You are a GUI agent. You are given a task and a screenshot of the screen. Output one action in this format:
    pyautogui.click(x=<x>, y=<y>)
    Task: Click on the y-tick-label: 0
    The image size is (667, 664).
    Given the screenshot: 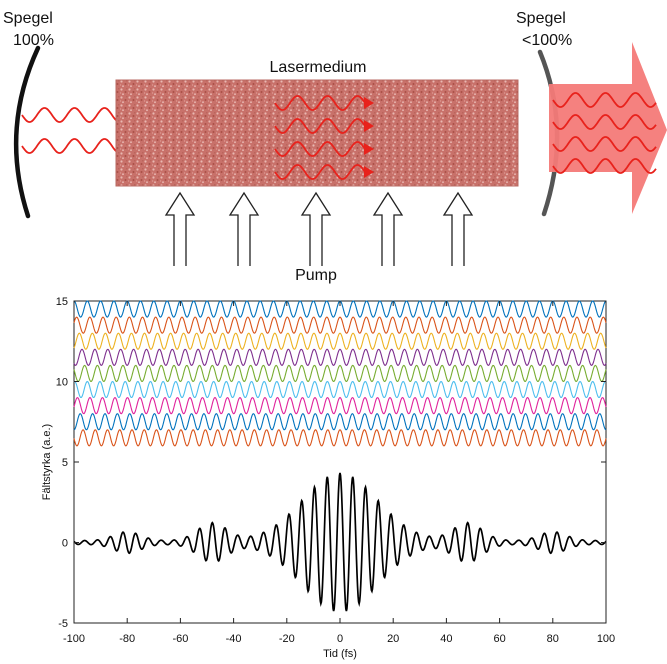 What is the action you would take?
    pyautogui.click(x=65, y=544)
    